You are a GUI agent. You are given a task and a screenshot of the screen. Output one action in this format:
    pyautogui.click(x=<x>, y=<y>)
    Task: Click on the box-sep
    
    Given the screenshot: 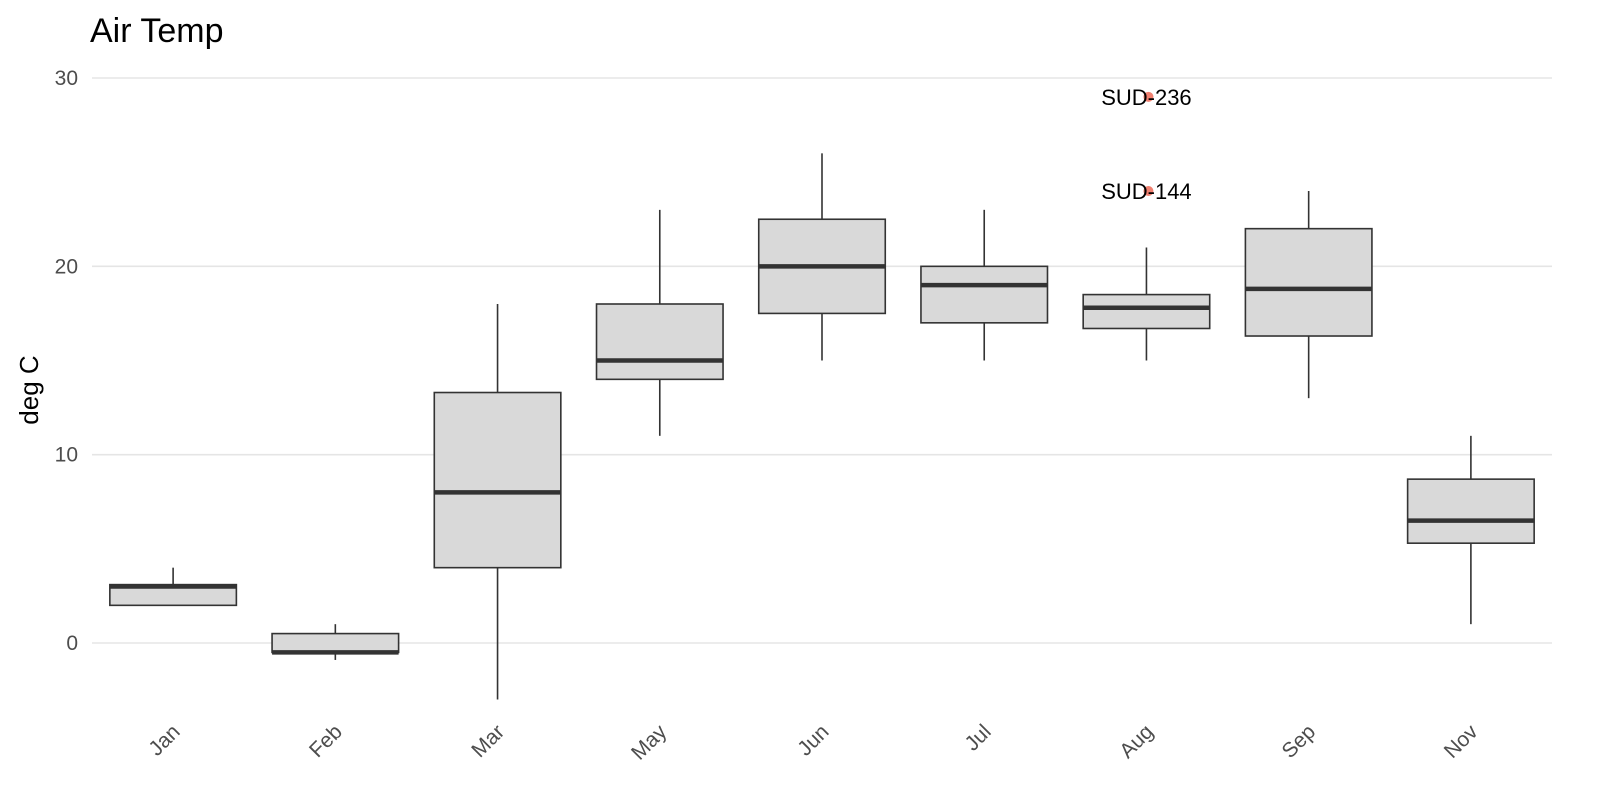 What is the action you would take?
    pyautogui.click(x=1308, y=295)
    